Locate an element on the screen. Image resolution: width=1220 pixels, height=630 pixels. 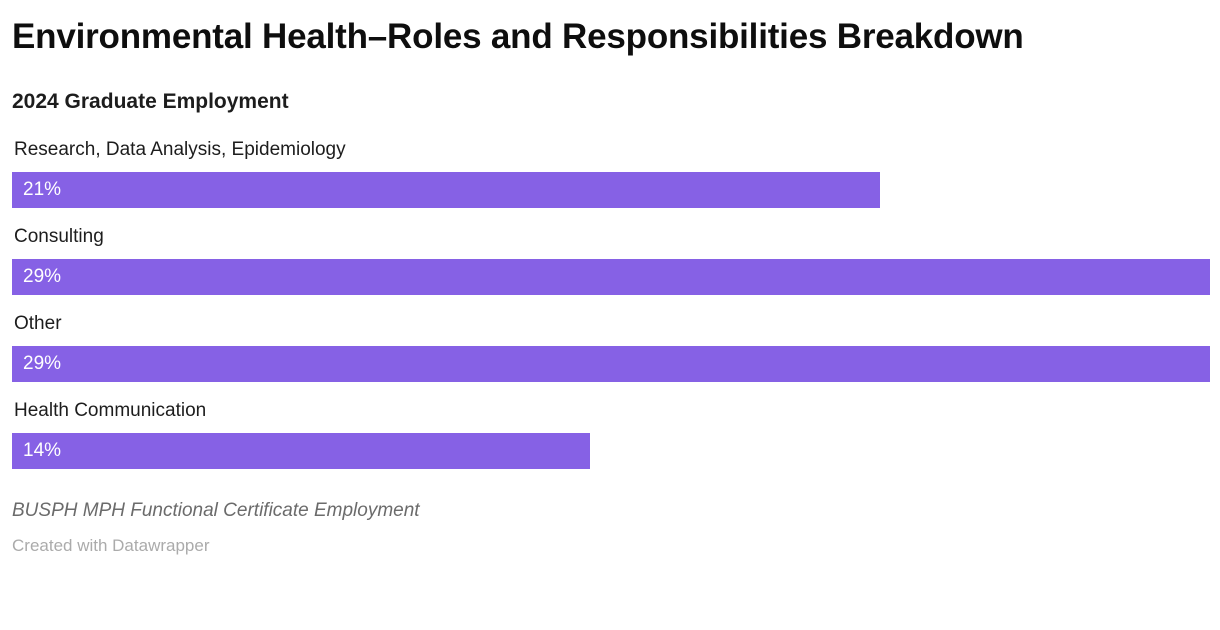
bar-category-label: Research, Data Analysis, Epidemiology is located at coordinates (180, 149).